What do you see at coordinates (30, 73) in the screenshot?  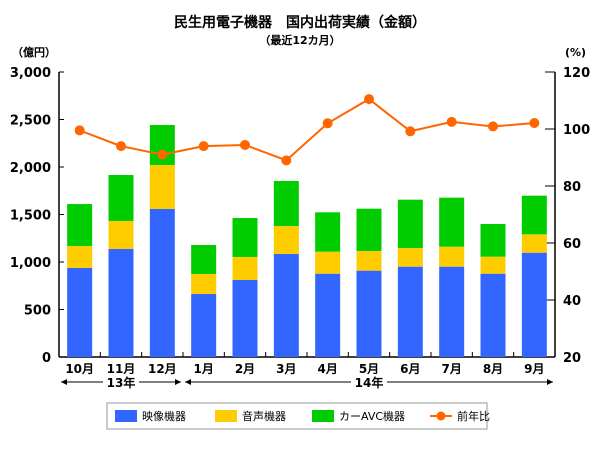 I see `y-tick-label: 3,000` at bounding box center [30, 73].